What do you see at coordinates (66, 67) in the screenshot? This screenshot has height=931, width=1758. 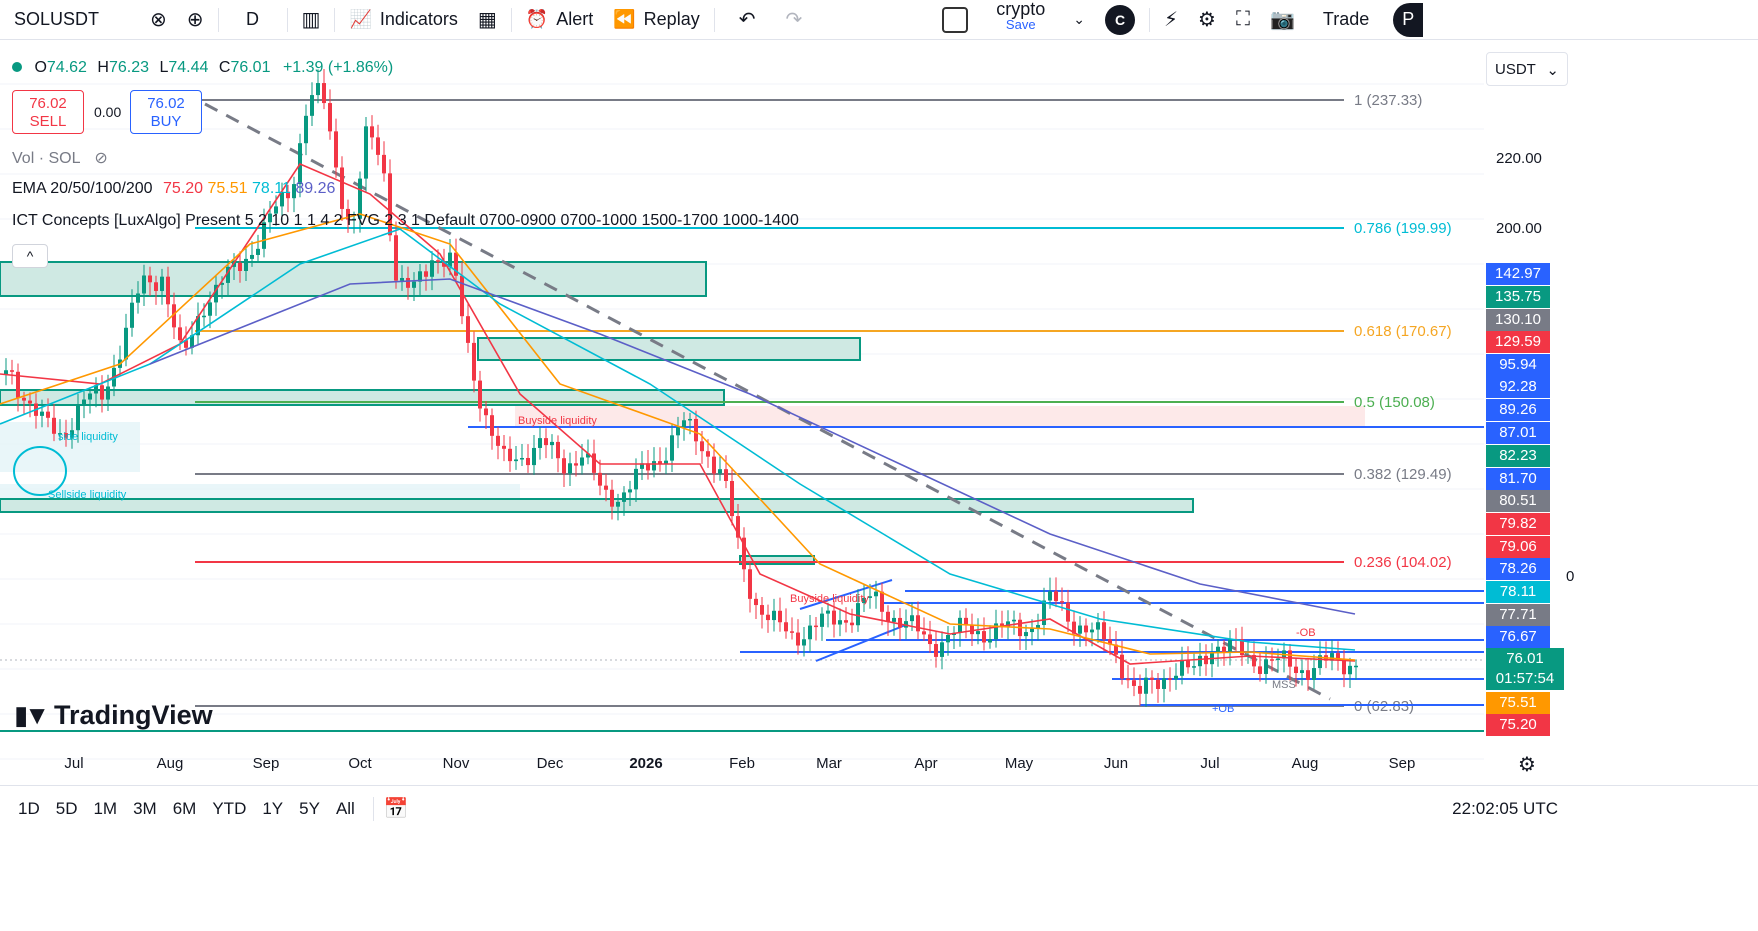 I see `open-value: 74.62` at bounding box center [66, 67].